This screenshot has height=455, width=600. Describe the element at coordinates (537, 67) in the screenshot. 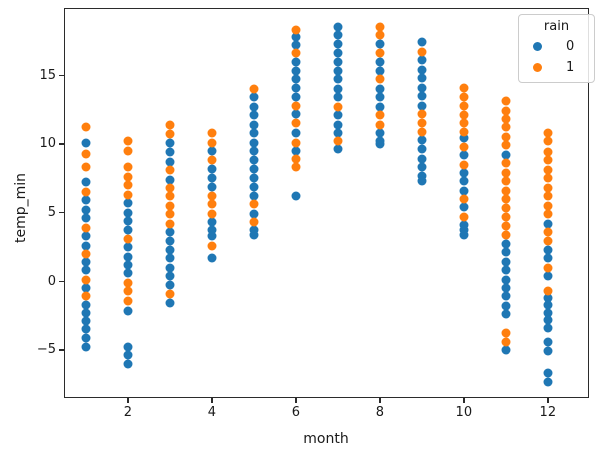

I see `legend-marker-icon` at that location.